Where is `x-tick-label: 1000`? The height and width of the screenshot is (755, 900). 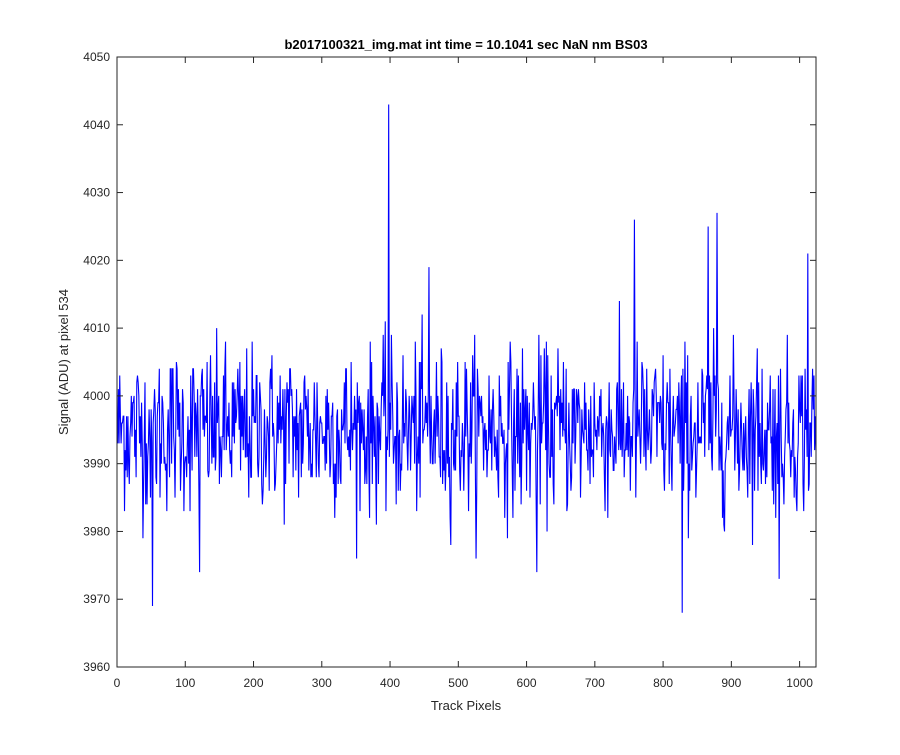
x-tick-label: 1000 is located at coordinates (799, 683).